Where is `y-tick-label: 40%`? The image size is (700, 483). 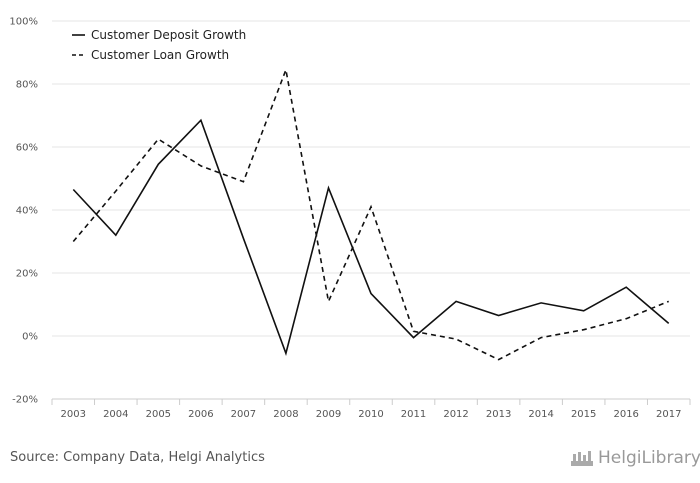 y-tick-label: 40% is located at coordinates (27, 211).